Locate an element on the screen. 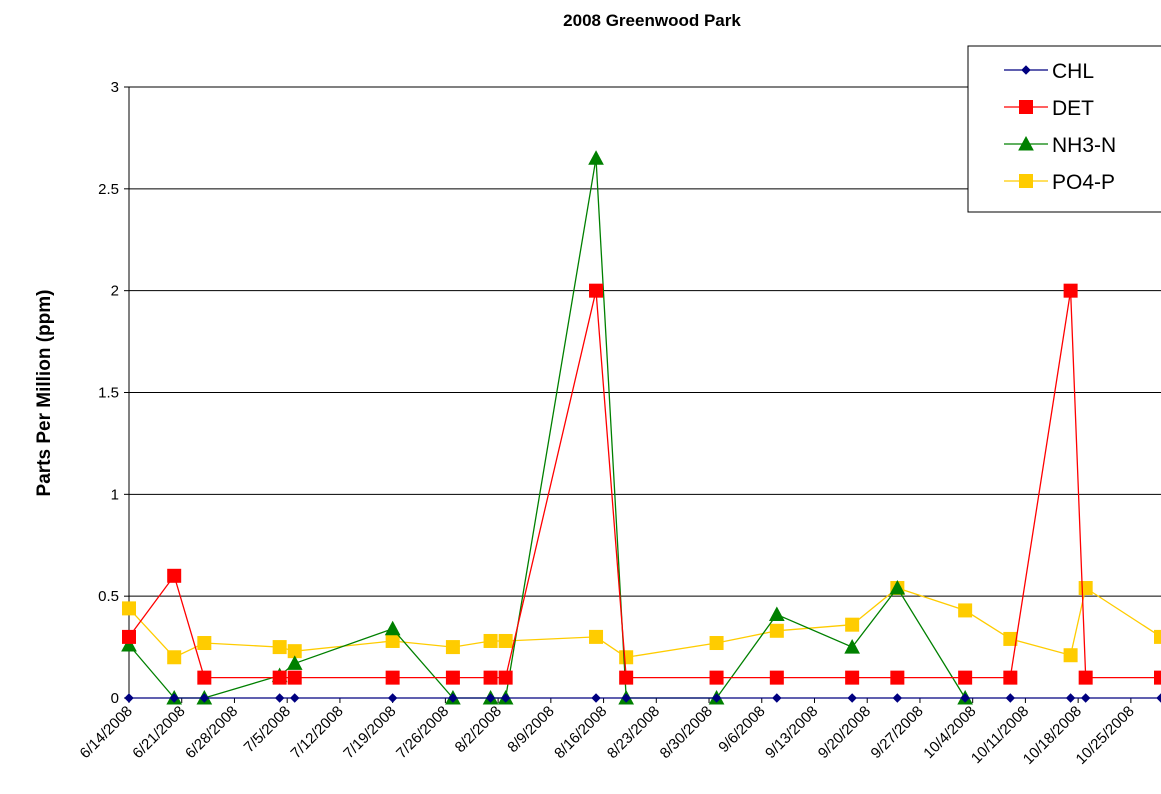 This screenshot has width=1161, height=794. x-tick-label: 7/19/2008 is located at coordinates (369, 732).